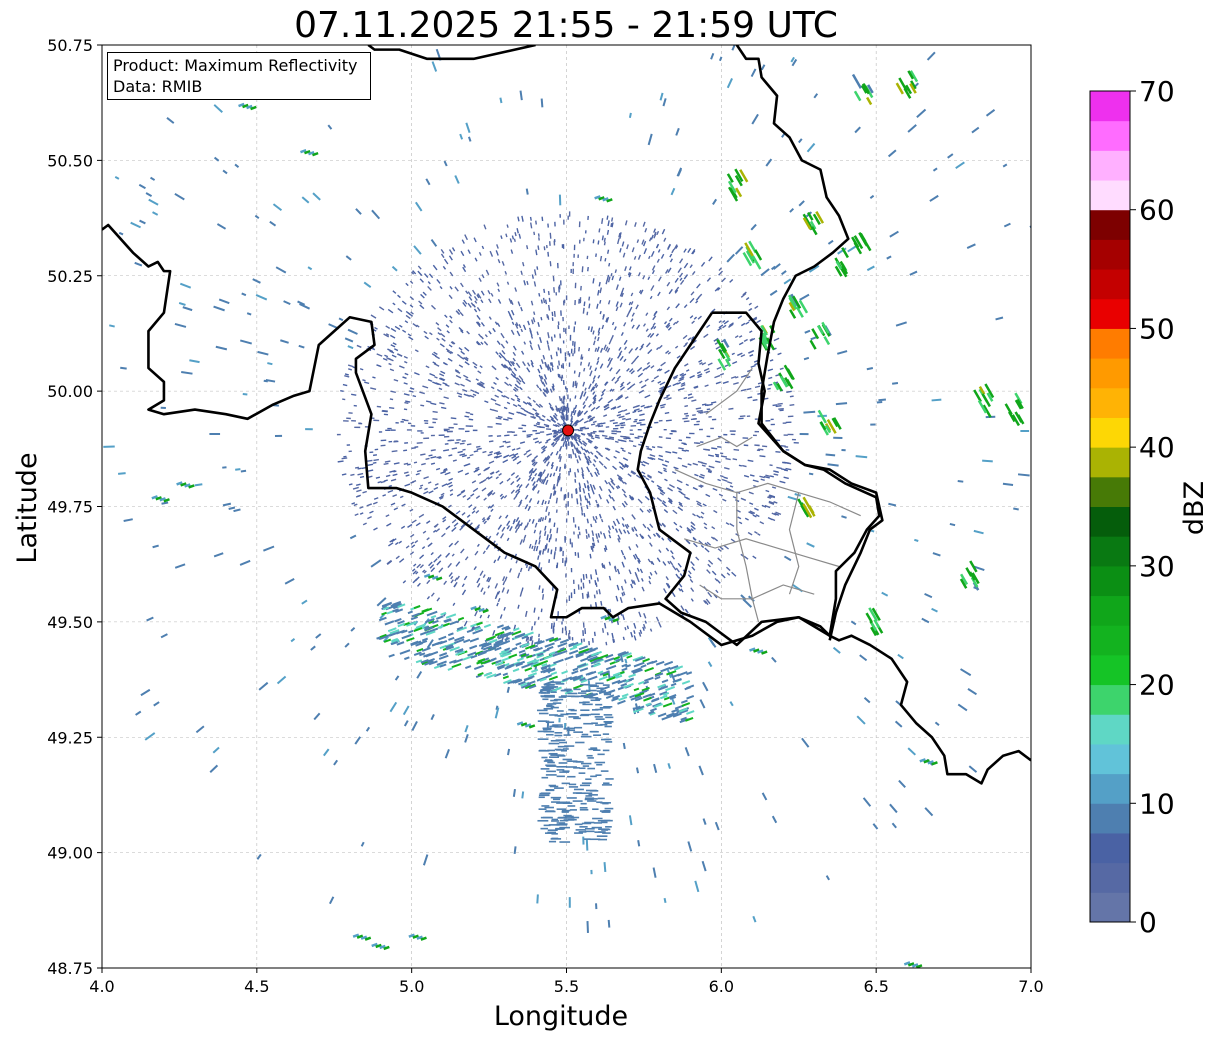 The width and height of the screenshot is (1219, 1040). I want to click on y-tick-label: 49.00, so click(70, 853).